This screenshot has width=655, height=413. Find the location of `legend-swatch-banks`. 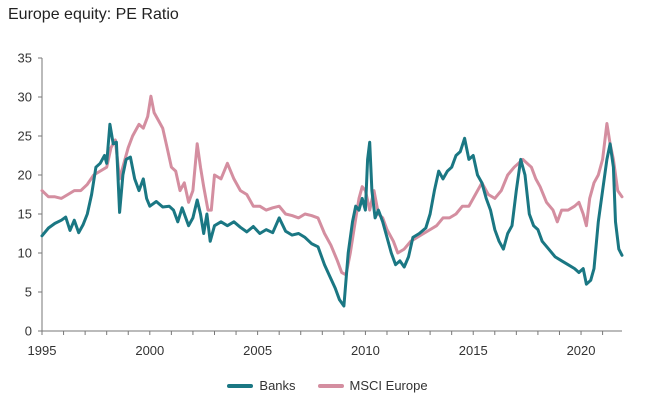

legend-swatch-banks is located at coordinates (240, 385).